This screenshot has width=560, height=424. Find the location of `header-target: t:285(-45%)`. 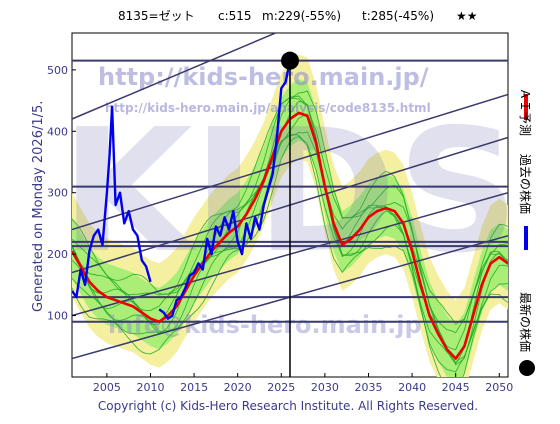

header-target: t:285(-45%) is located at coordinates (398, 16).